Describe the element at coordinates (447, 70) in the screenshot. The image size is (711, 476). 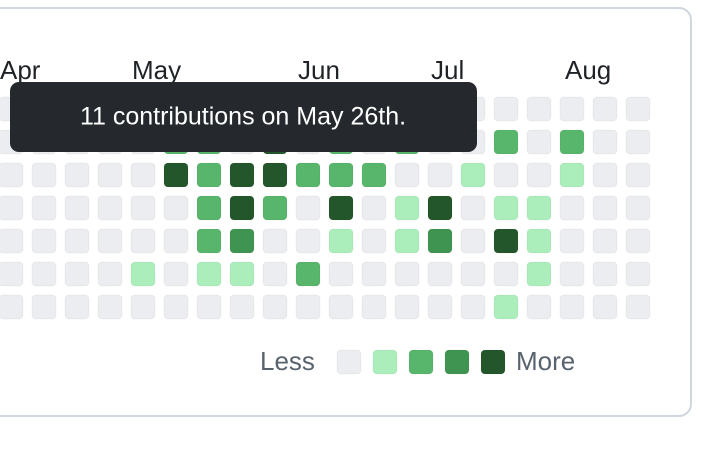
I see `month-label: Jul` at that location.